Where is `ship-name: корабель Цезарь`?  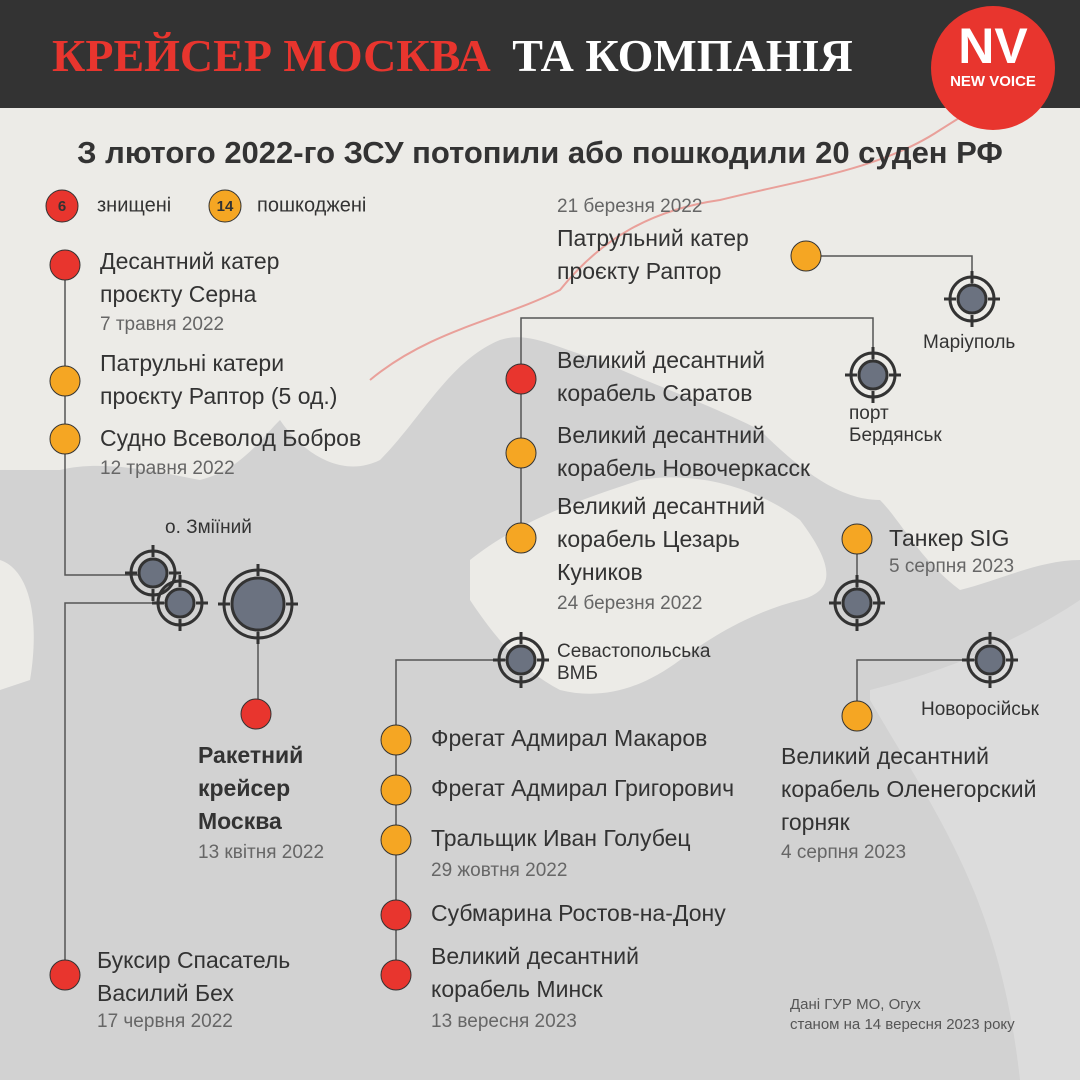
ship-name: корабель Цезарь is located at coordinates (648, 539).